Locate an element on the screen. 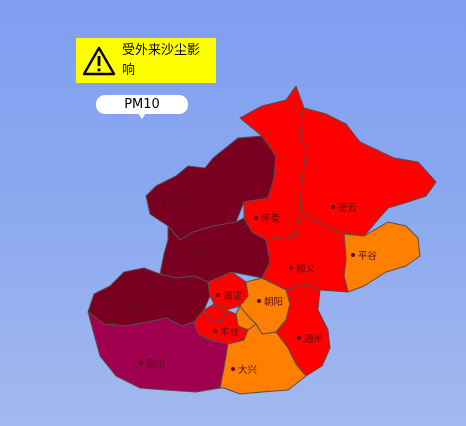 This screenshot has width=466, height=426. label-changping: 昌平 is located at coordinates (203, 254).